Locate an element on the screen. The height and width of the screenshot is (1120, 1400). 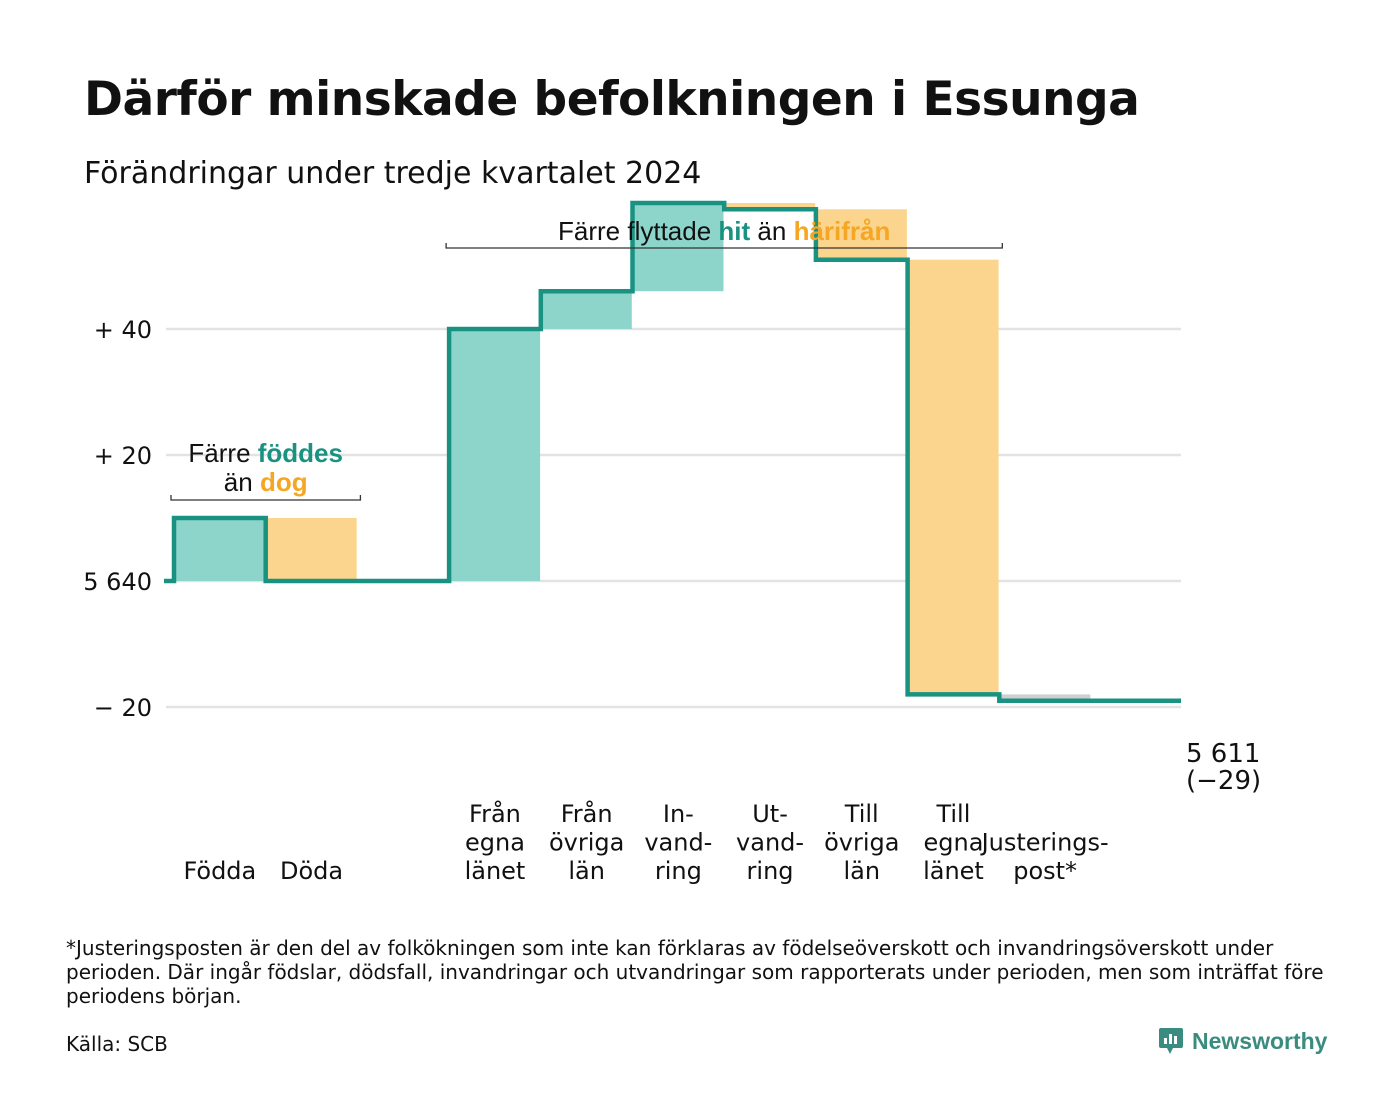
bar-till_egna is located at coordinates (953, 477).